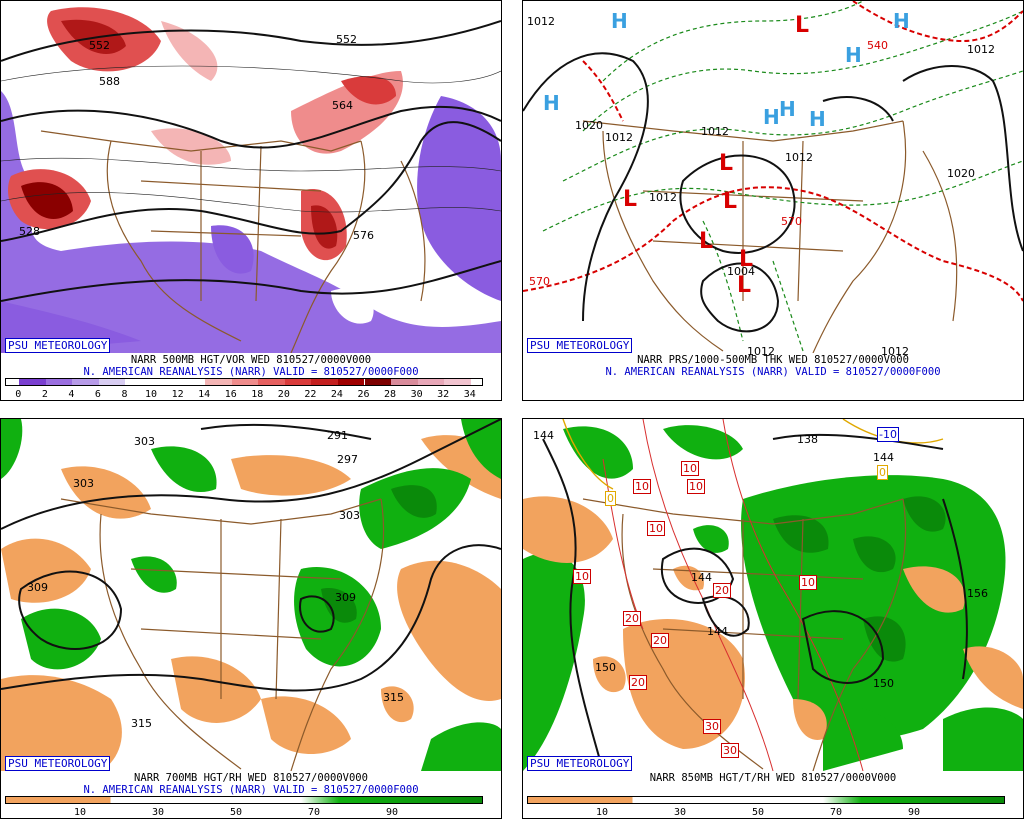 The image size is (1024, 819). Describe the element at coordinates (18, 394) in the screenshot. I see `colorbar-tick: 0` at that location.